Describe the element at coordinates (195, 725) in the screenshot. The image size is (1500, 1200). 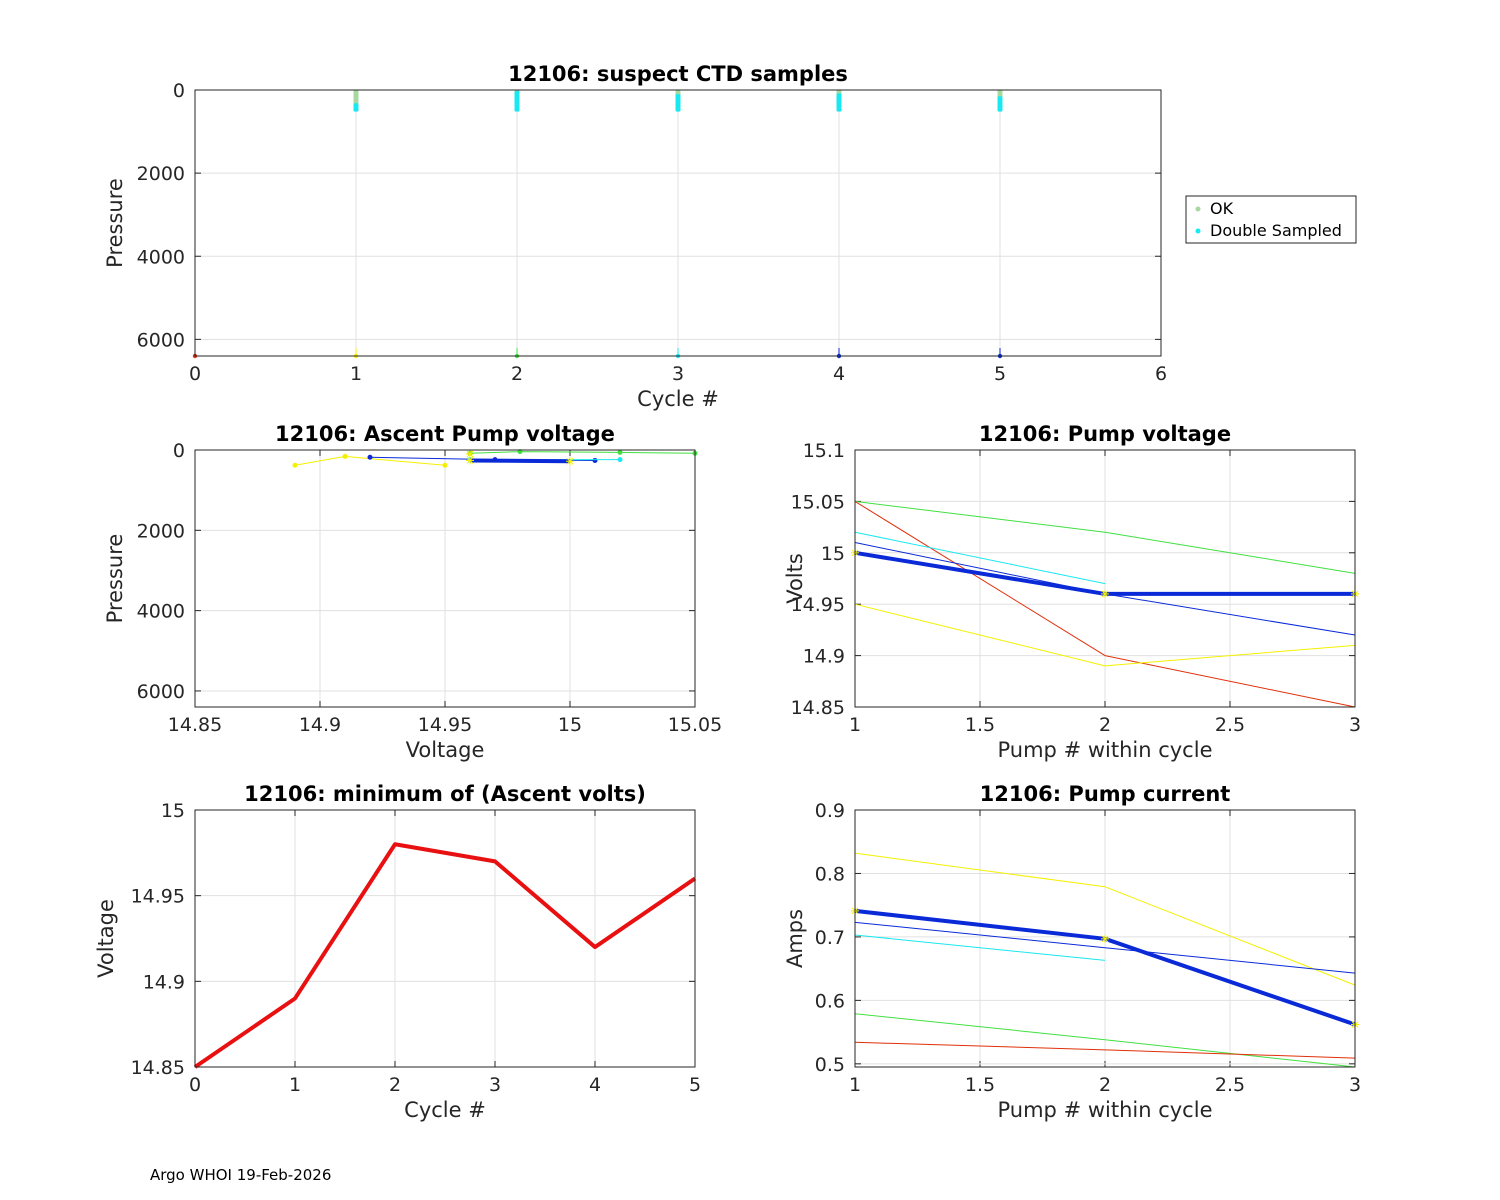
I see `x-tick-label: 14.85` at that location.